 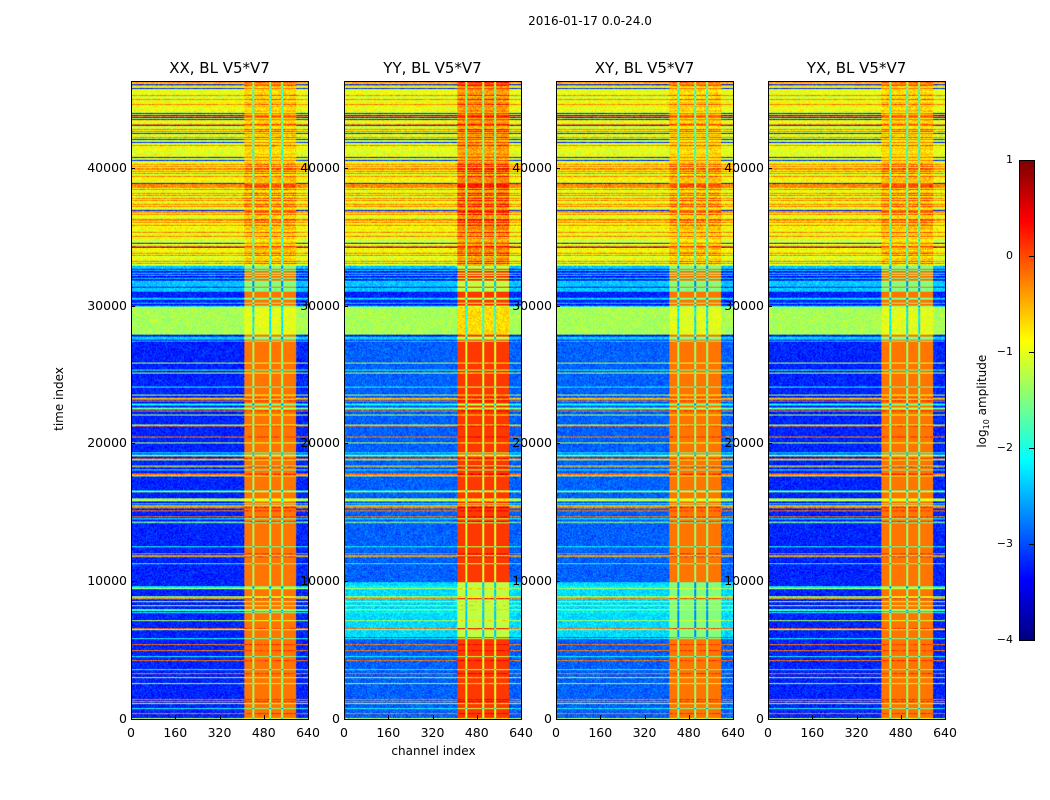 What do you see at coordinates (432, 68) in the screenshot?
I see `panel-title: YY, BL V5*V7` at bounding box center [432, 68].